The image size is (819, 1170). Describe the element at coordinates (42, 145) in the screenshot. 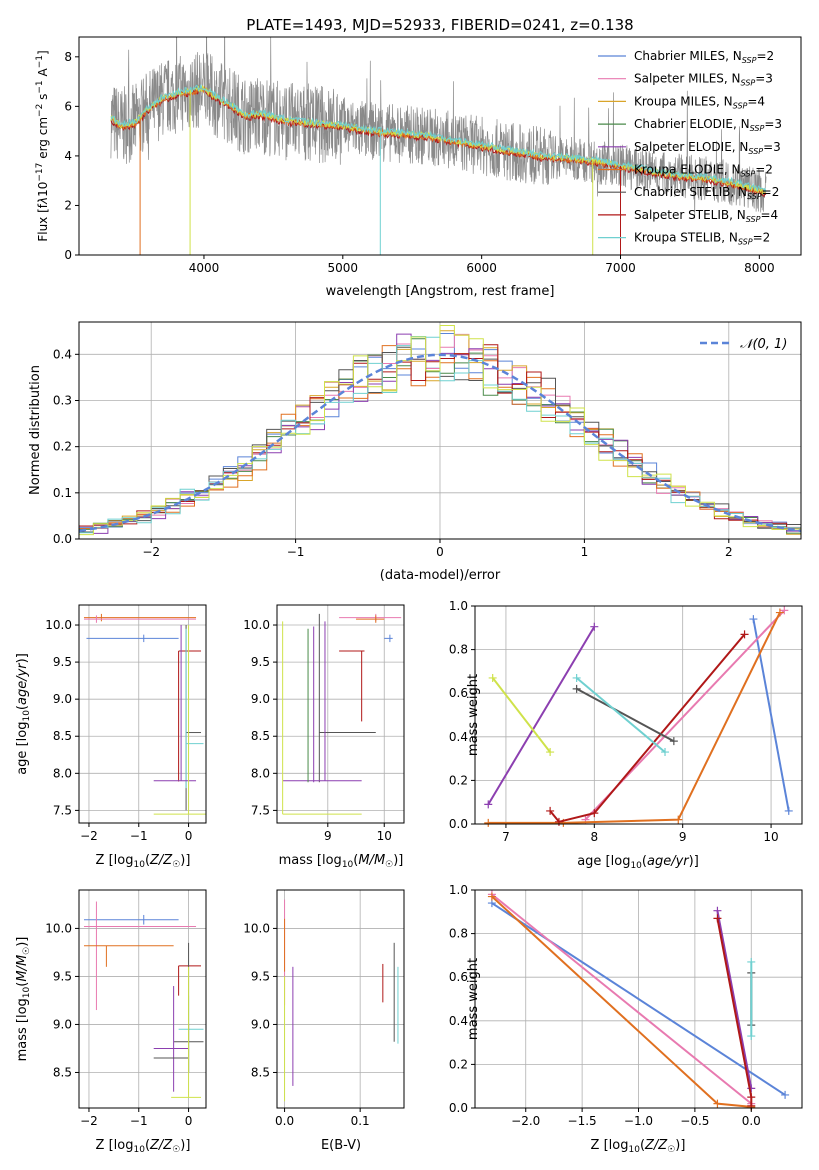

I see `spectrum-ylabel: Flux [fλ10−17 erg cm−2 s−1 A−1]` at that location.